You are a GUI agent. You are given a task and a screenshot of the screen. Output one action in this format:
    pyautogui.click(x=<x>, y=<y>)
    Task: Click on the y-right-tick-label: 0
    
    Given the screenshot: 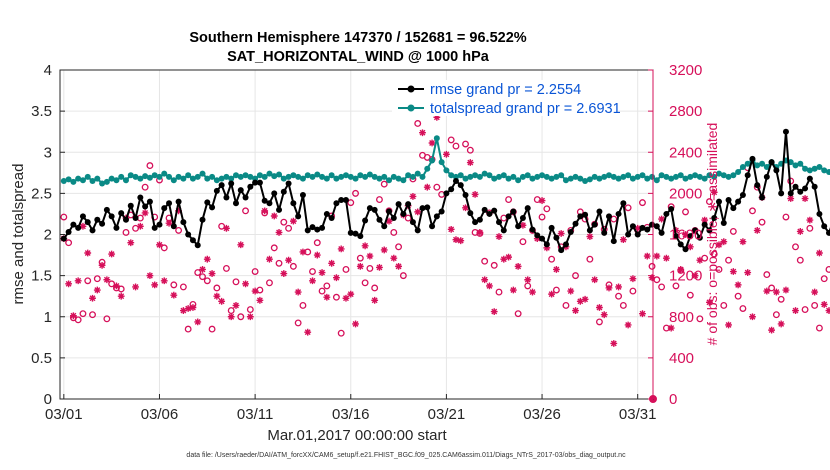 What is the action you would take?
    pyautogui.click(x=673, y=399)
    